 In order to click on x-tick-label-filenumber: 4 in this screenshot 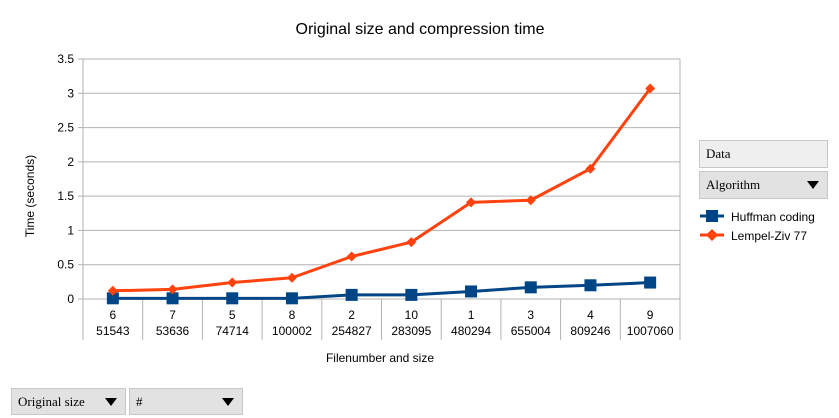, I will do `click(590, 315)`.